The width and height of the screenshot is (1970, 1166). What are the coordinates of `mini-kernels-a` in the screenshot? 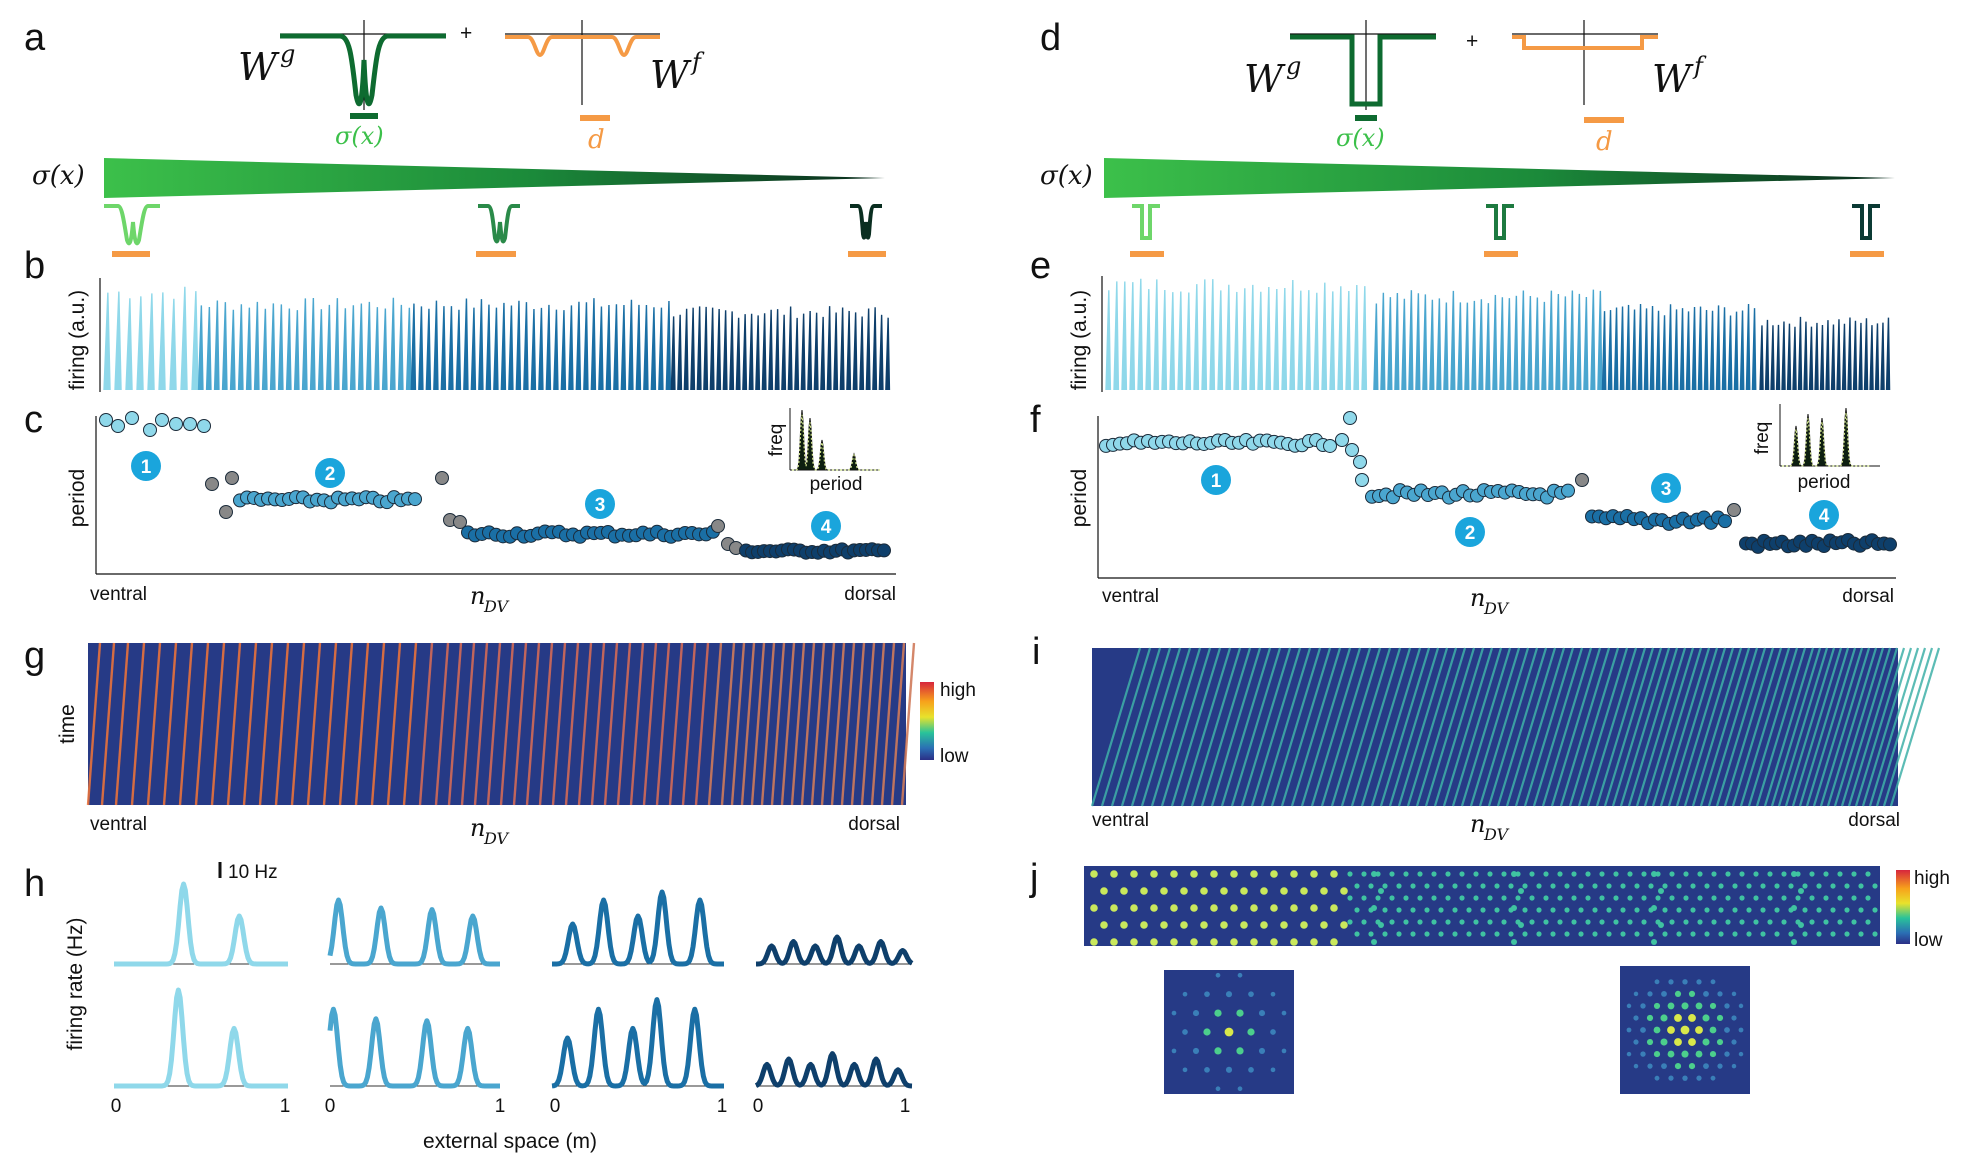 It's located at (495, 230).